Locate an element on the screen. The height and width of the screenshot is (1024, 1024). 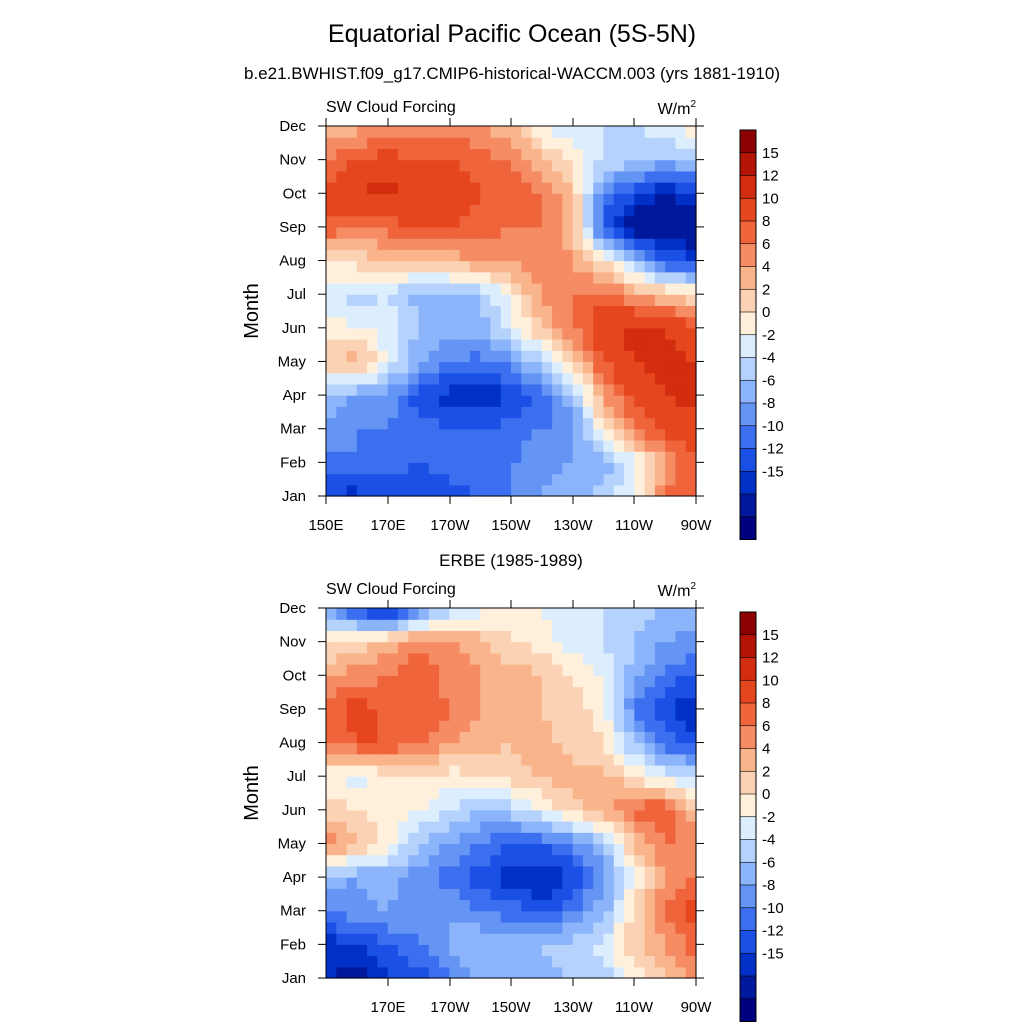
colorbar-swatch is located at coordinates (748, 164).